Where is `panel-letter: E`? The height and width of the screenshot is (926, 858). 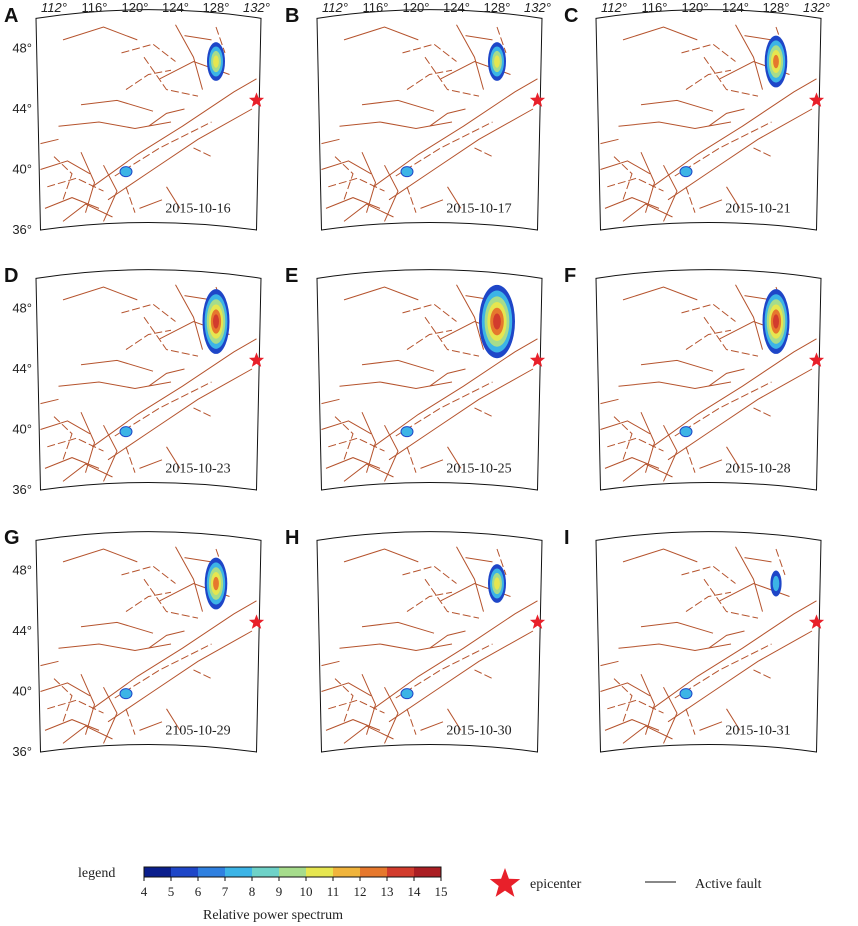 panel-letter: E is located at coordinates (291, 276).